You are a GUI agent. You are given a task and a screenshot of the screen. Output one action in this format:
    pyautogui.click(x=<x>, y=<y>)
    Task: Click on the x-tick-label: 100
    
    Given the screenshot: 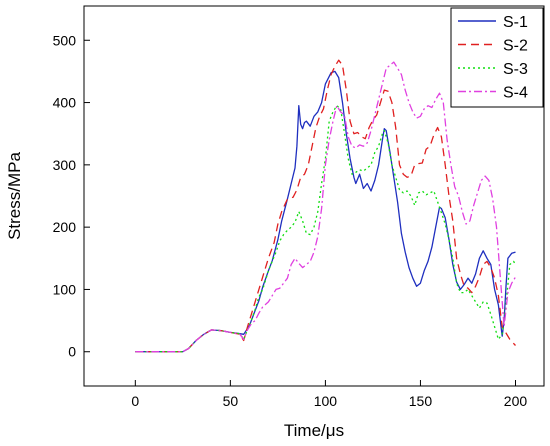 What is the action you would take?
    pyautogui.click(x=326, y=401)
    